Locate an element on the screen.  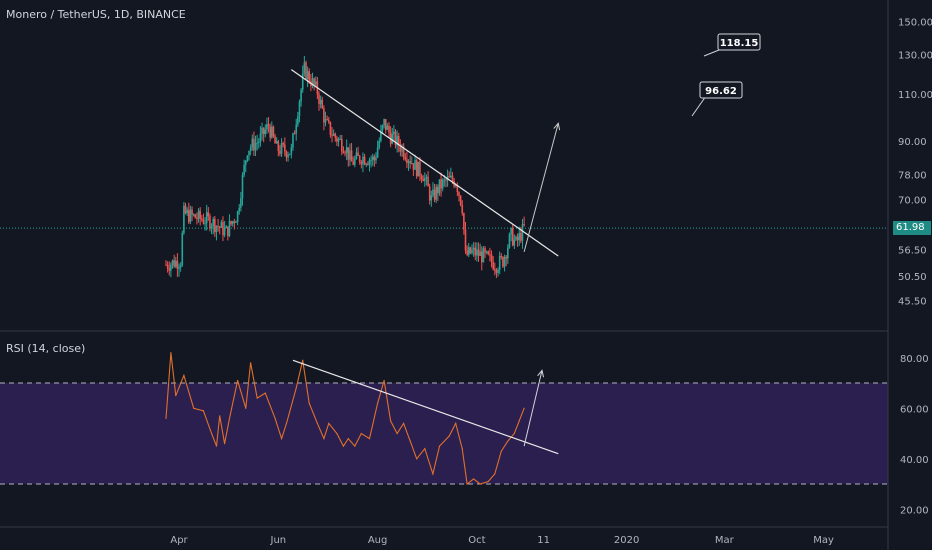
callout-box is located at coordinates (721, 90).